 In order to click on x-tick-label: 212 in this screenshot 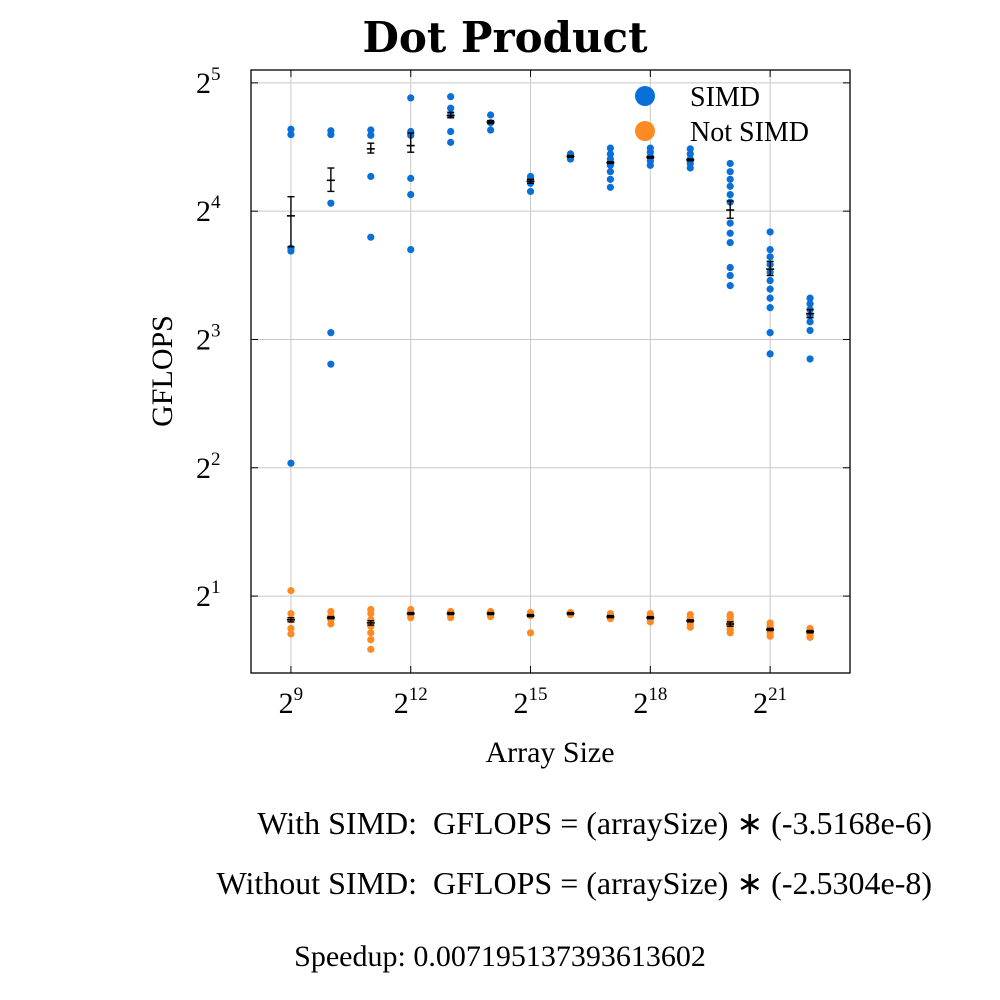, I will do `click(411, 702)`.